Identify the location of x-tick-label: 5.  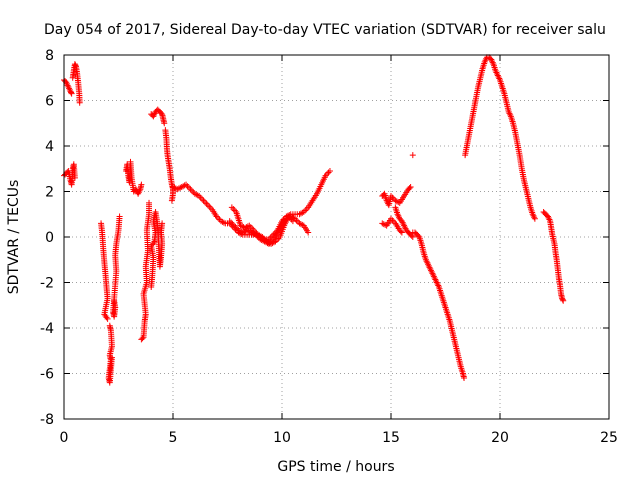
(173, 438).